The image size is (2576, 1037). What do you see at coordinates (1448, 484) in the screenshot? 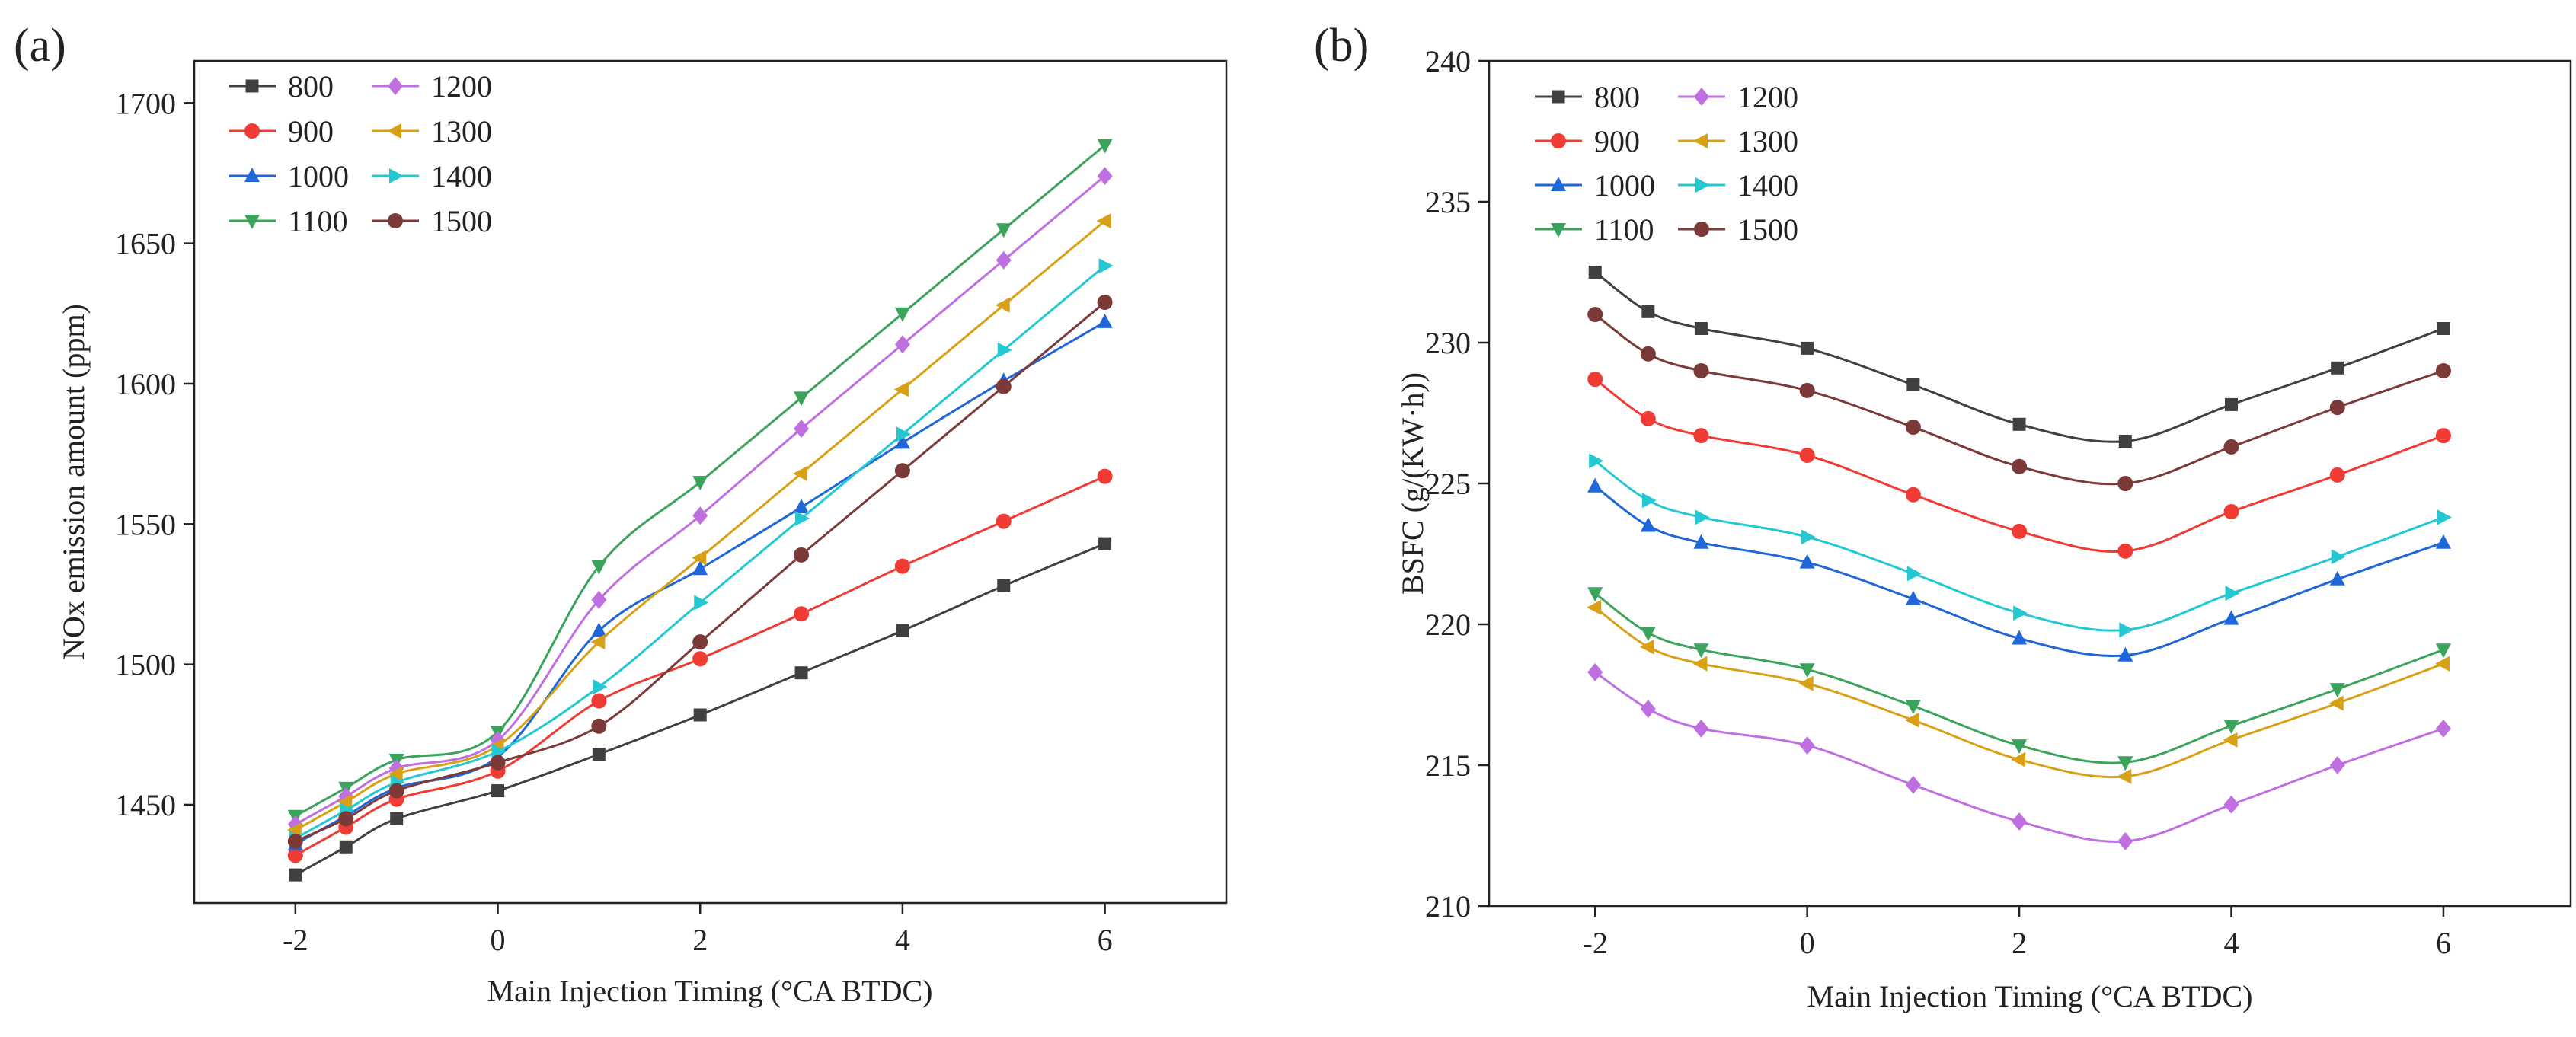
I see `y-tick-label: 225` at bounding box center [1448, 484].